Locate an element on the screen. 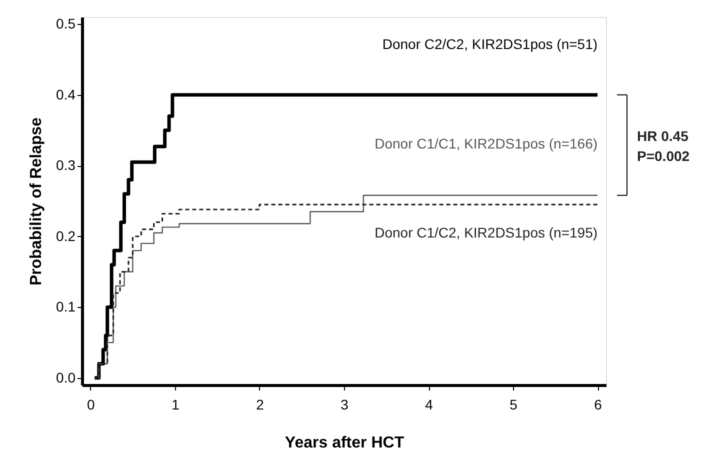 This screenshot has height=459, width=706. x-tick-label: 1 is located at coordinates (176, 404).